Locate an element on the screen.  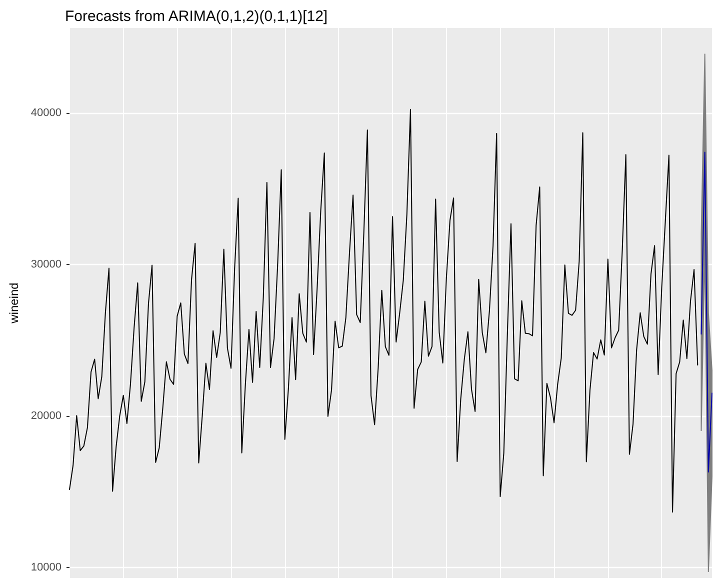
y-tick-label: 40000 is located at coordinates (46, 112).